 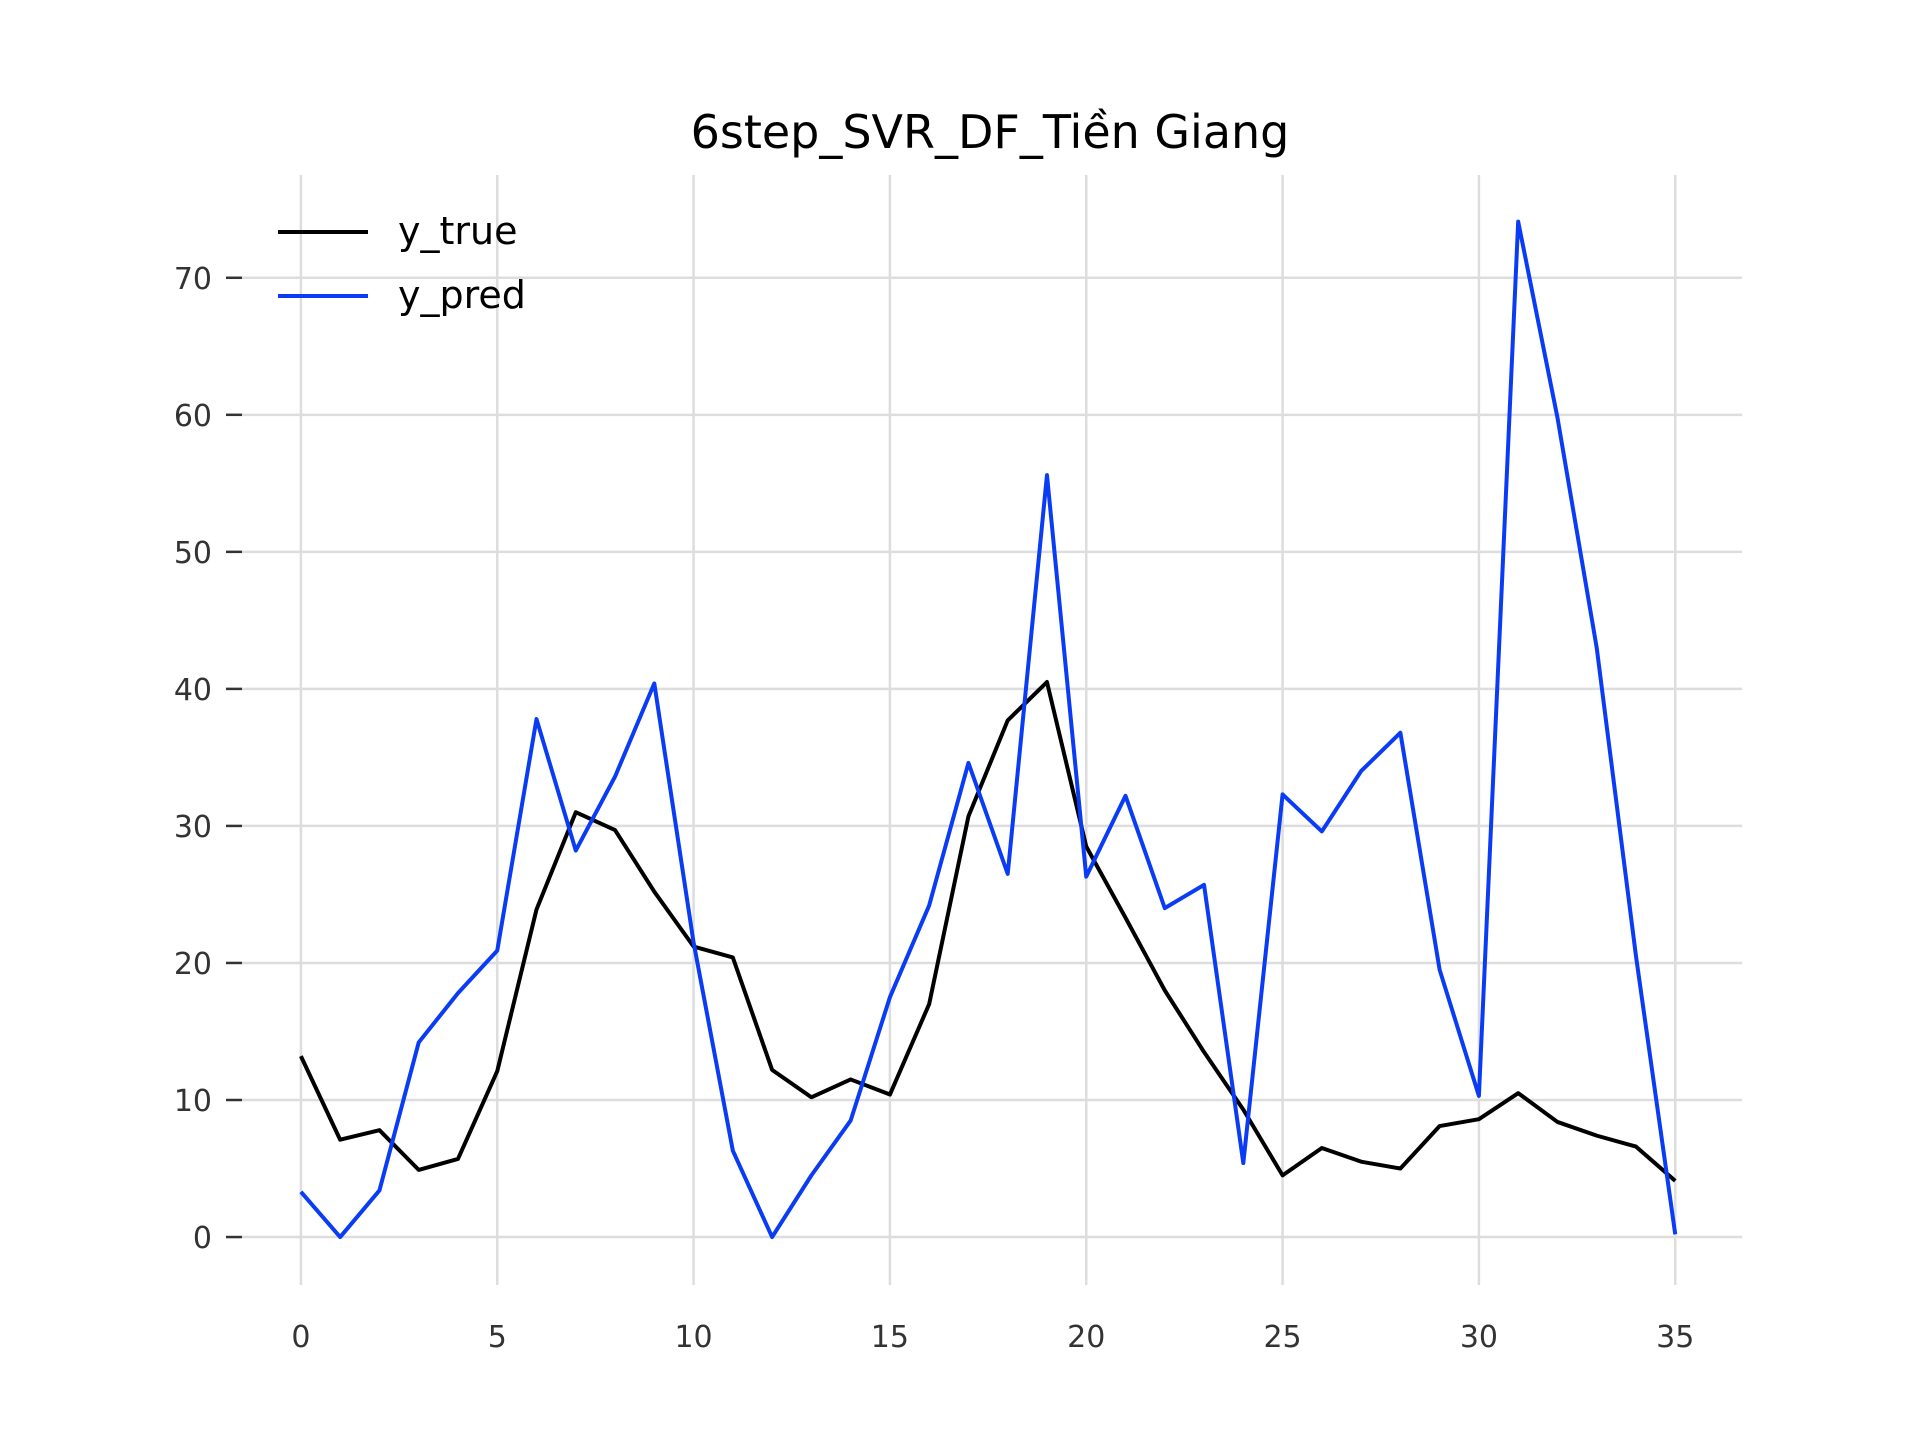 I want to click on x-tick-label: 25, so click(x=1282, y=1337).